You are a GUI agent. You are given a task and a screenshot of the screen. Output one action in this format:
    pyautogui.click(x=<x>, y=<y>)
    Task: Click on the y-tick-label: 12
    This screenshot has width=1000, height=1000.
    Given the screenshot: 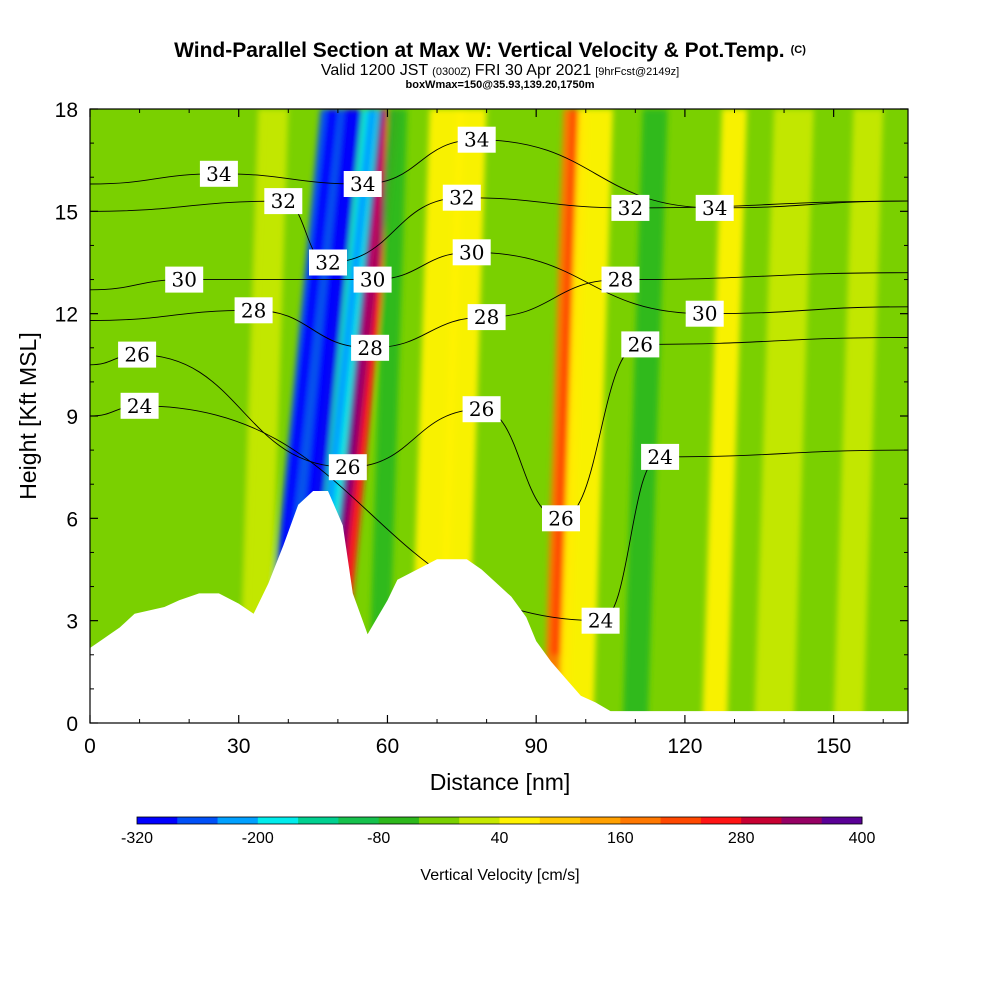 What is the action you would take?
    pyautogui.click(x=66, y=315)
    